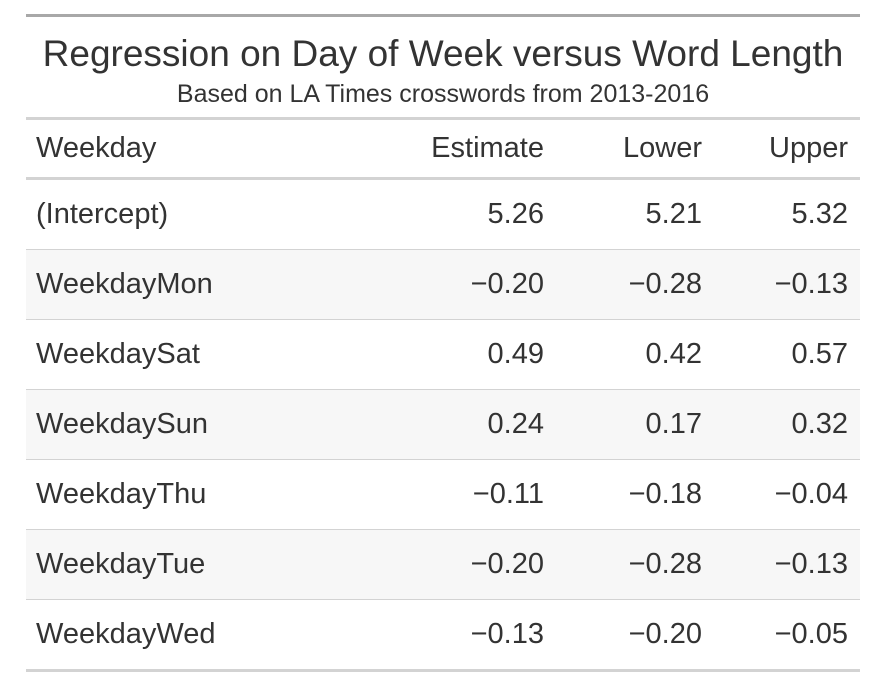 The width and height of the screenshot is (880, 694). Describe the element at coordinates (787, 424) in the screenshot. I see `cell-upper: 0.32` at that location.